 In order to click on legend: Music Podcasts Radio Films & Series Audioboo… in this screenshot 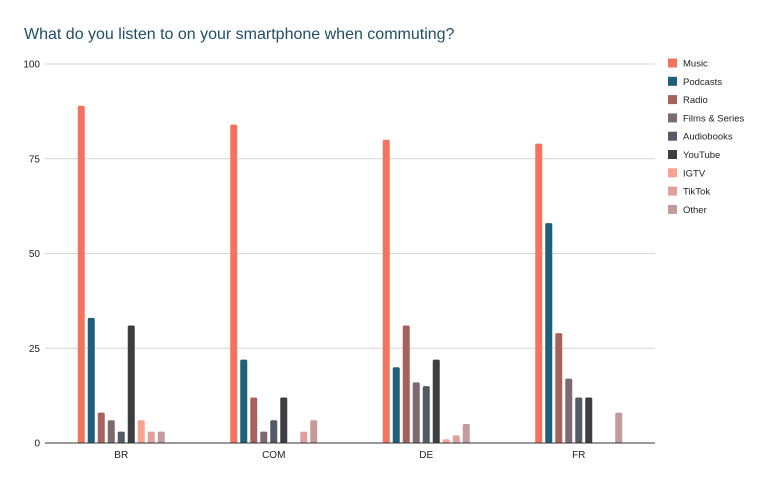, I will do `click(706, 137)`.